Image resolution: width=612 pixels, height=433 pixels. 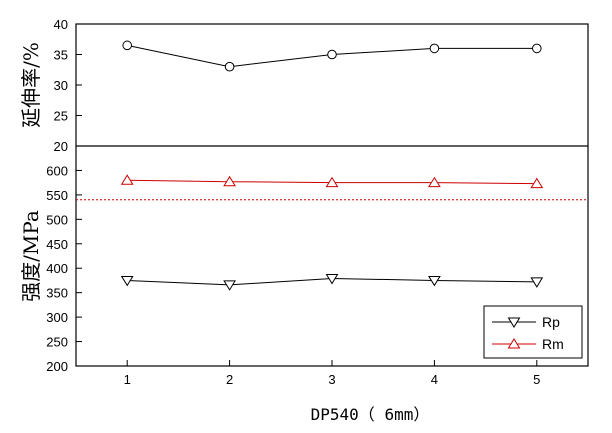 I want to click on legend-label: Rp, so click(x=551, y=322).